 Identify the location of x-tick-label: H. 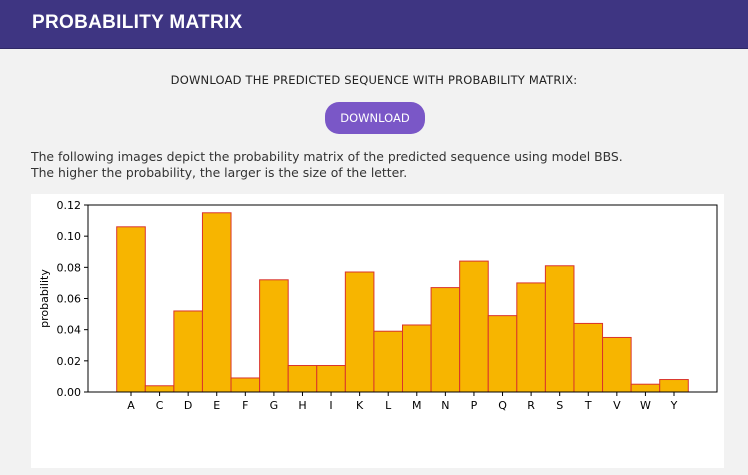
(302, 405).